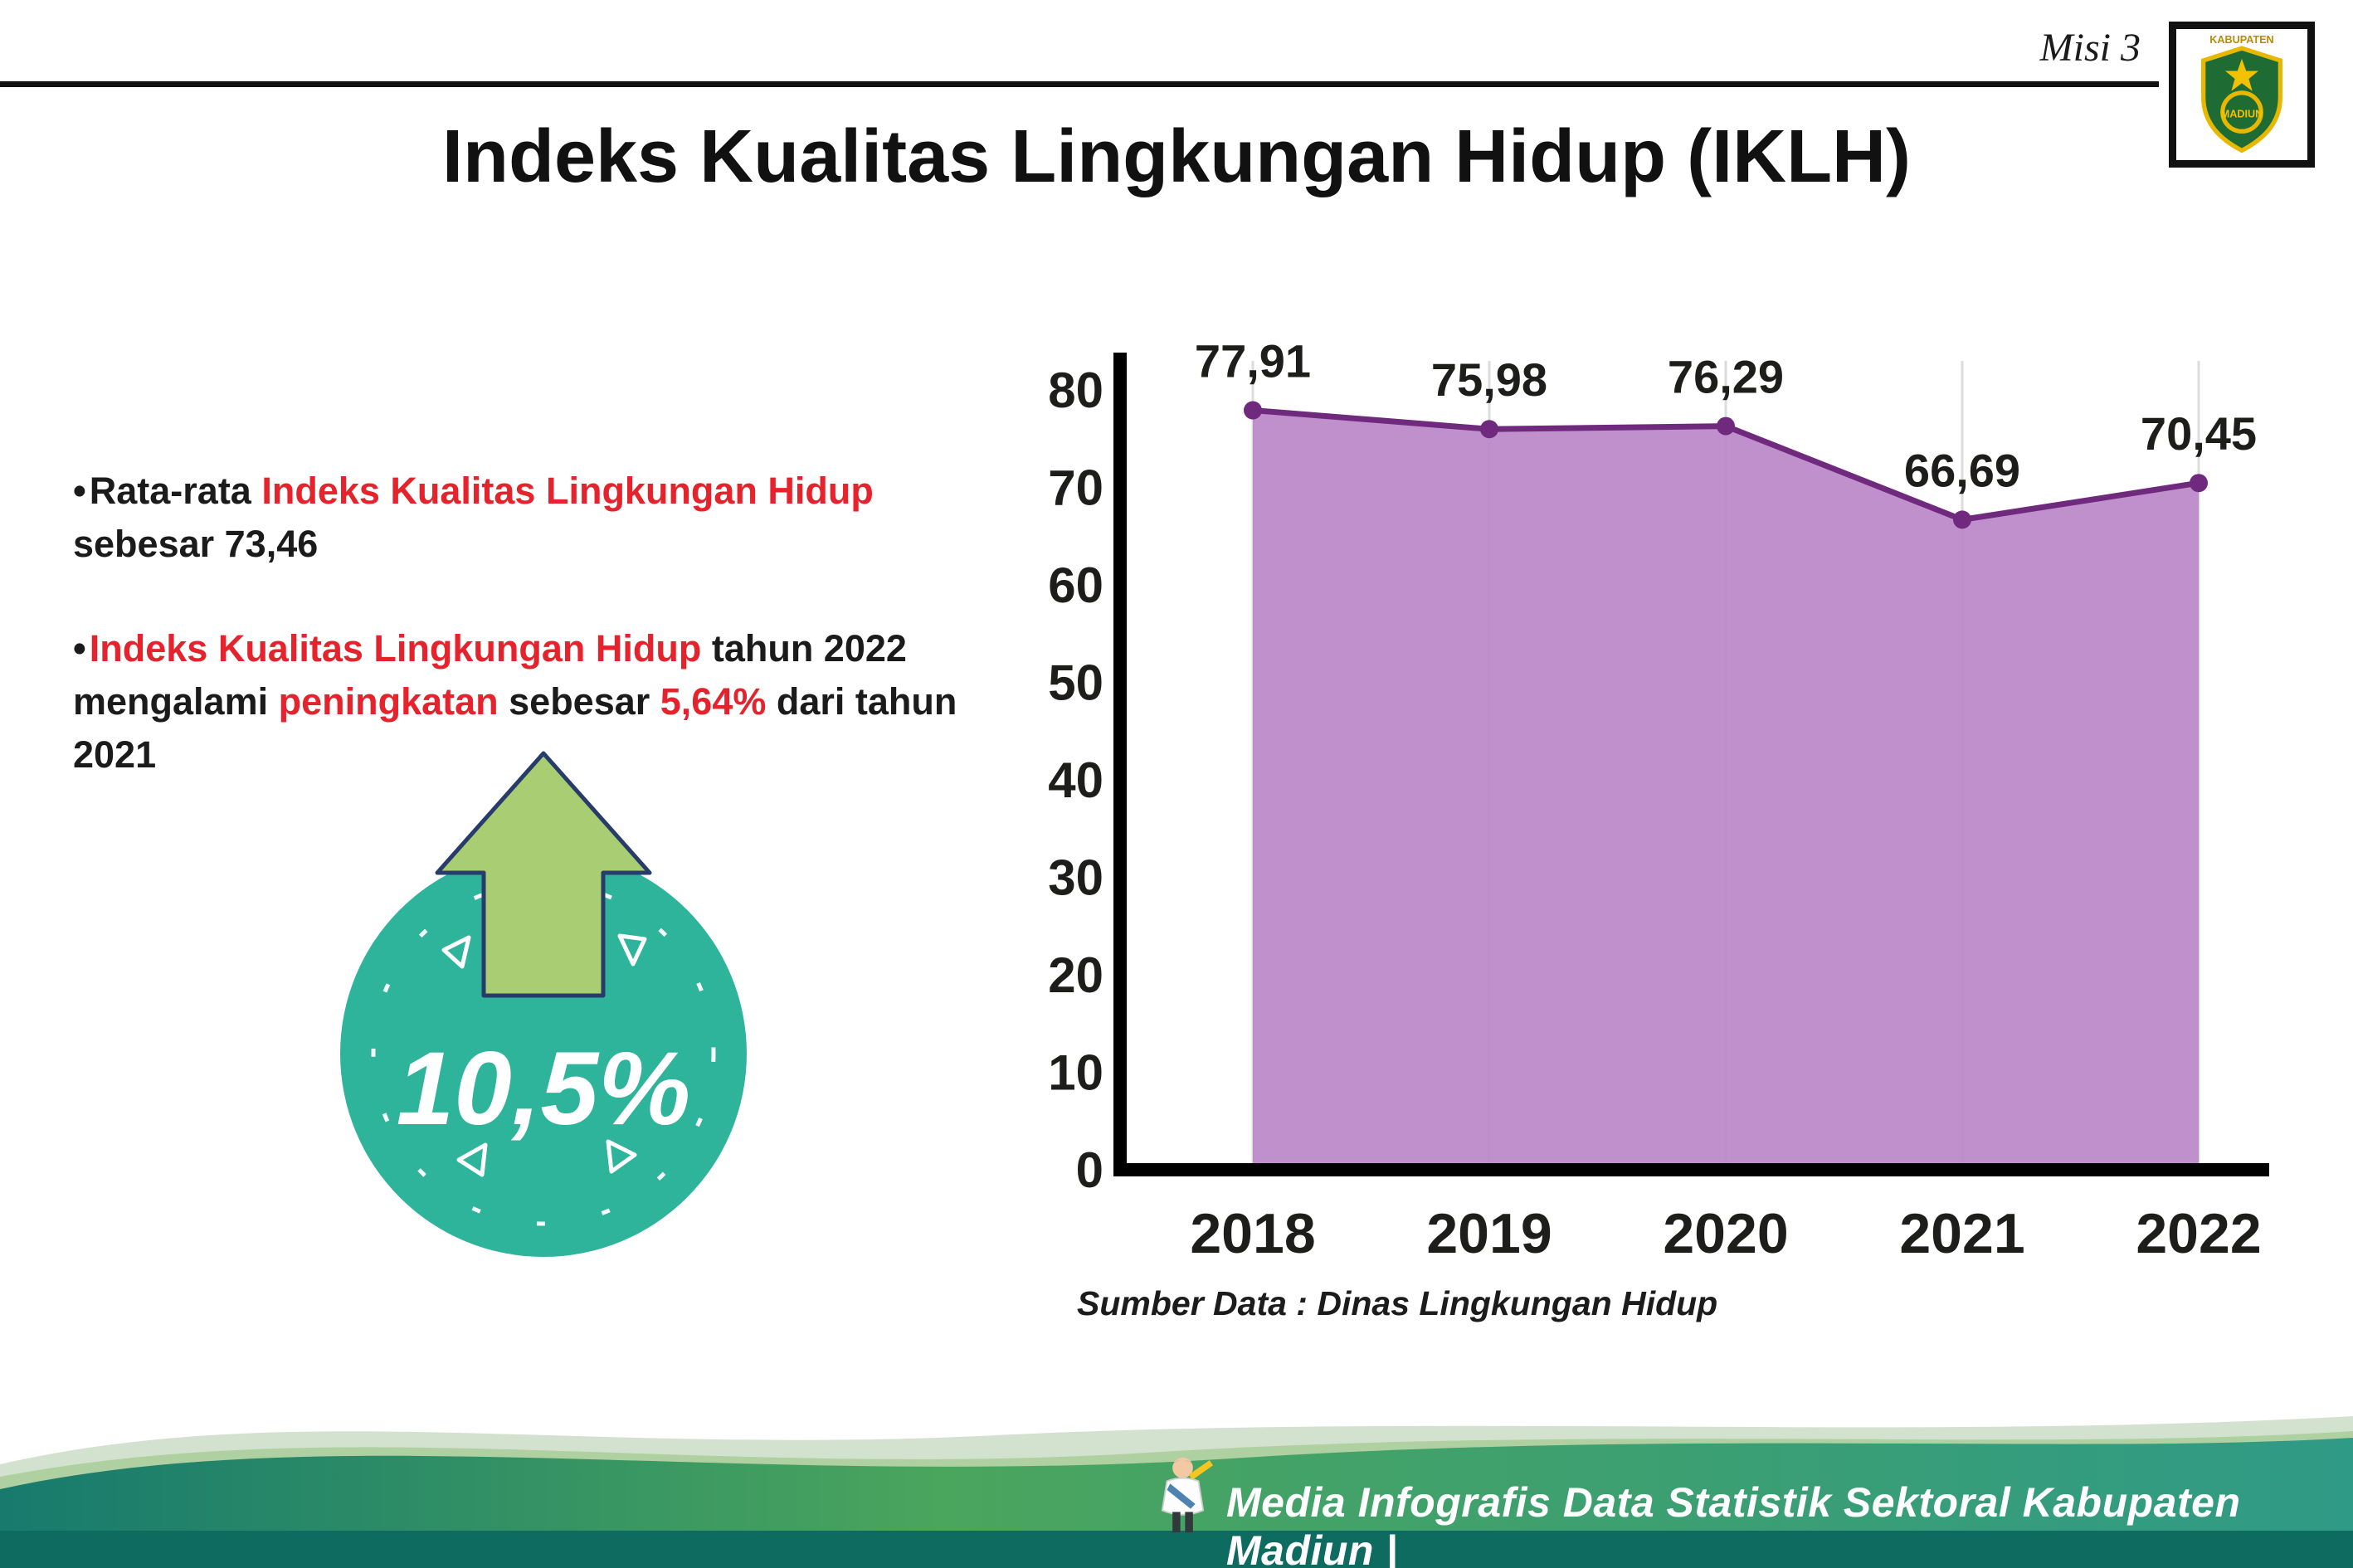  What do you see at coordinates (1182, 1462) in the screenshot?
I see `mascot-hair` at bounding box center [1182, 1462].